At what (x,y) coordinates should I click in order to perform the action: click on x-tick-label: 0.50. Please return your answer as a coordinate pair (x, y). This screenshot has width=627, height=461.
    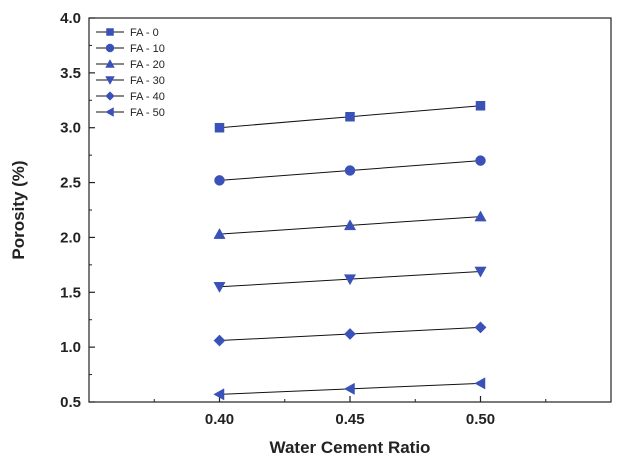
    Looking at the image, I should click on (480, 419).